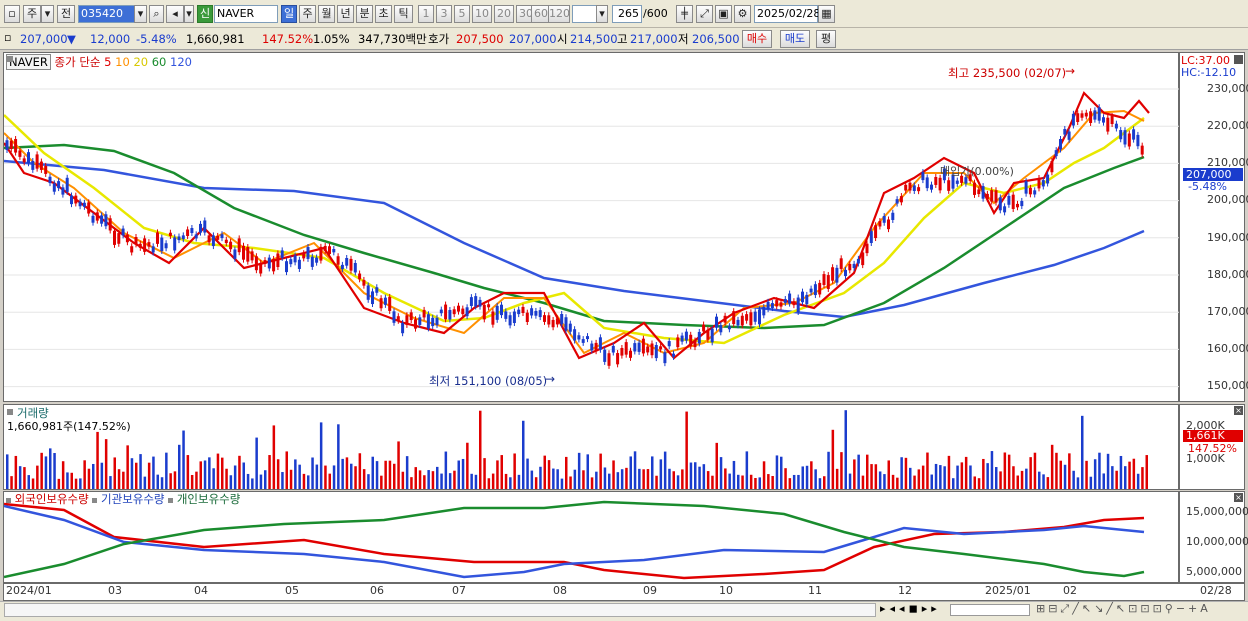 This screenshot has height=621, width=1248. What do you see at coordinates (459, 590) in the screenshot?
I see `x-label: 07` at bounding box center [459, 590].